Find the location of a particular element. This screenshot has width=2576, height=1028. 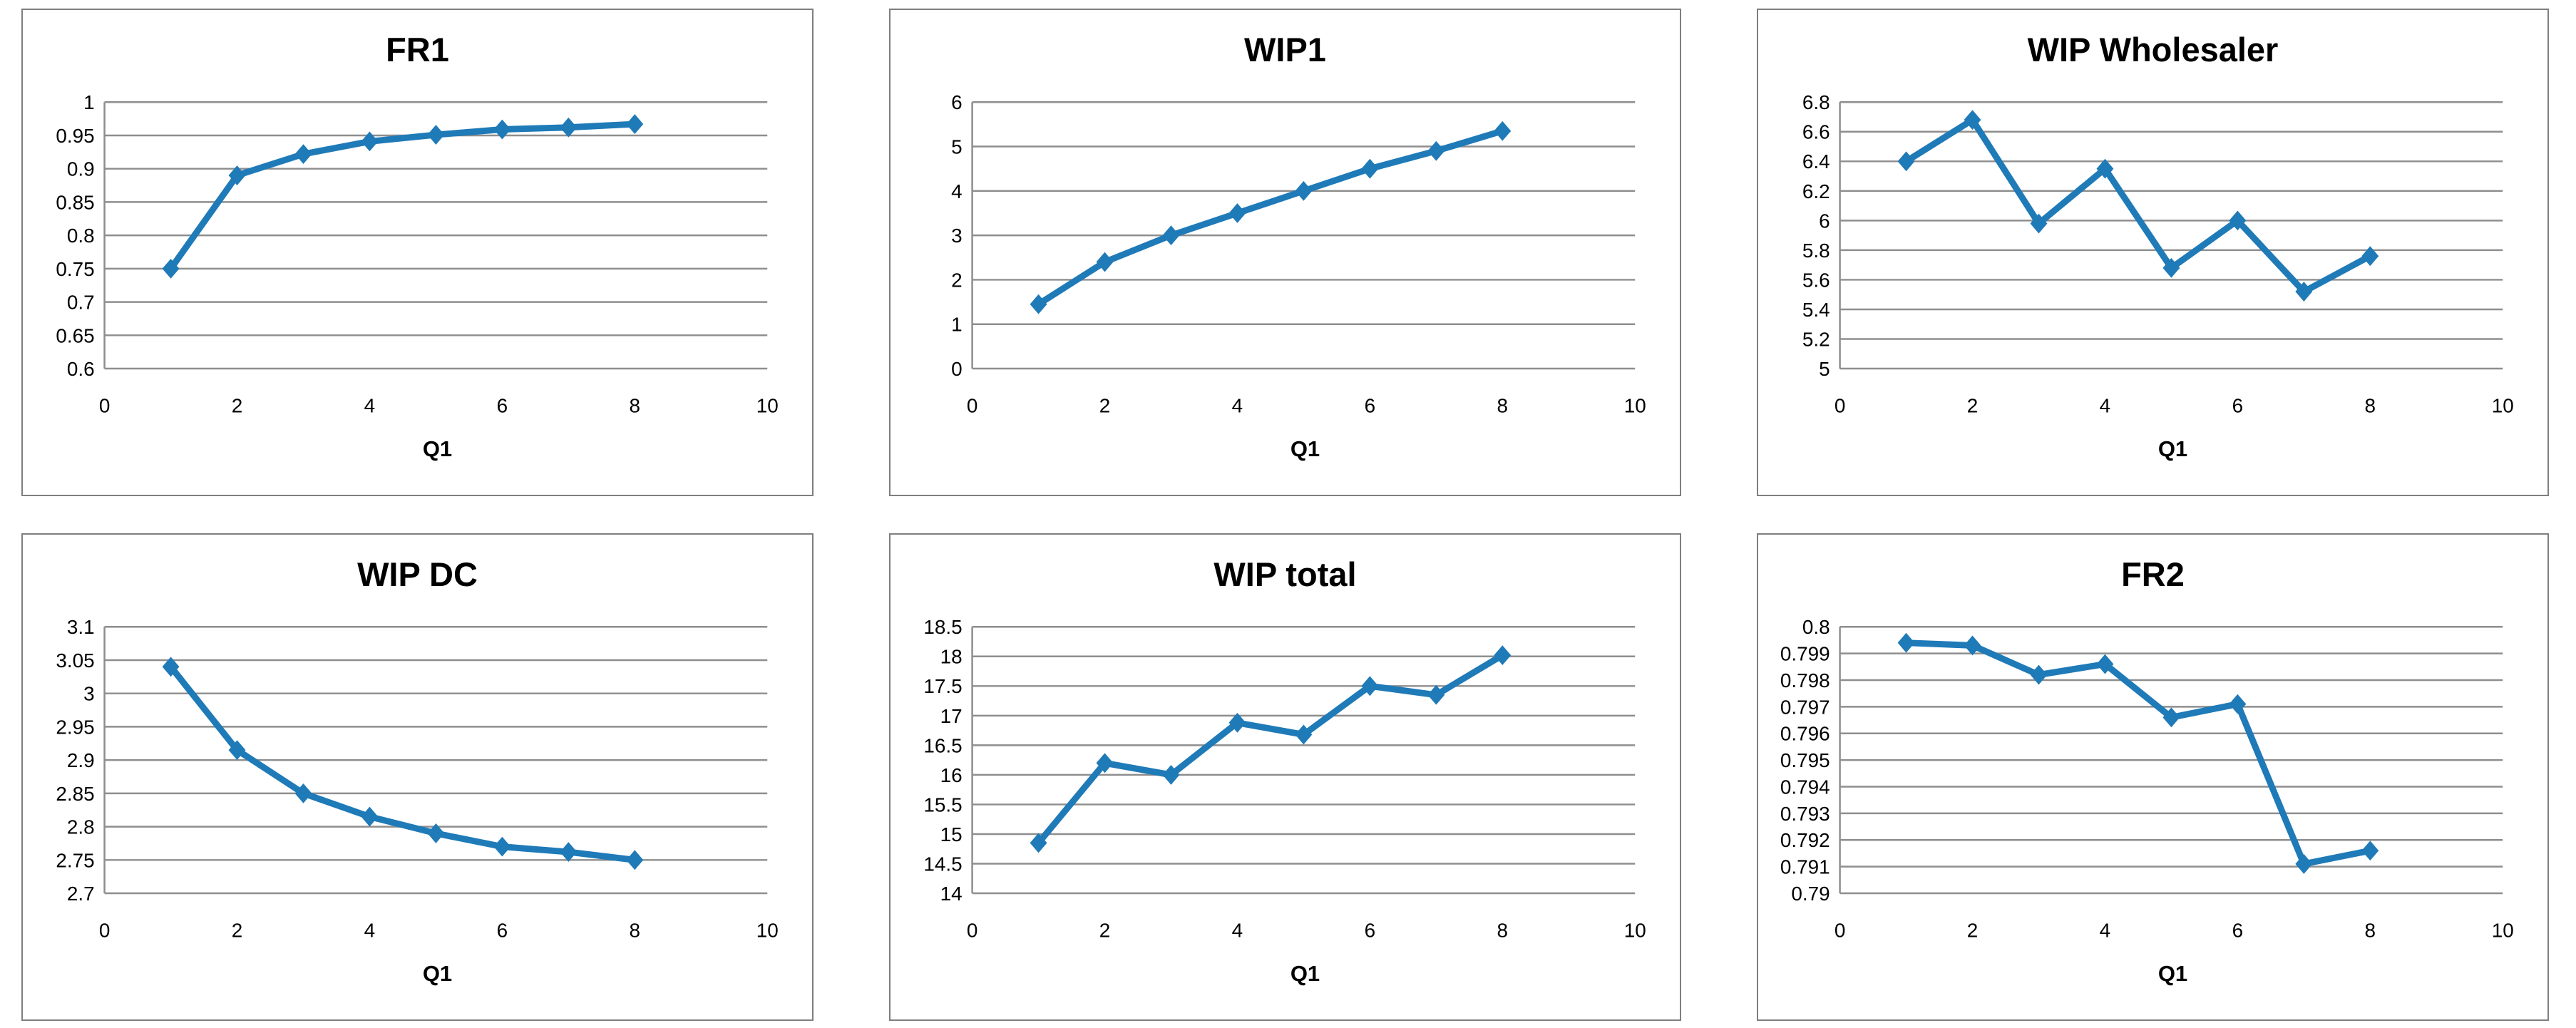

chart-title-wip1: WIP1 is located at coordinates (1285, 49).